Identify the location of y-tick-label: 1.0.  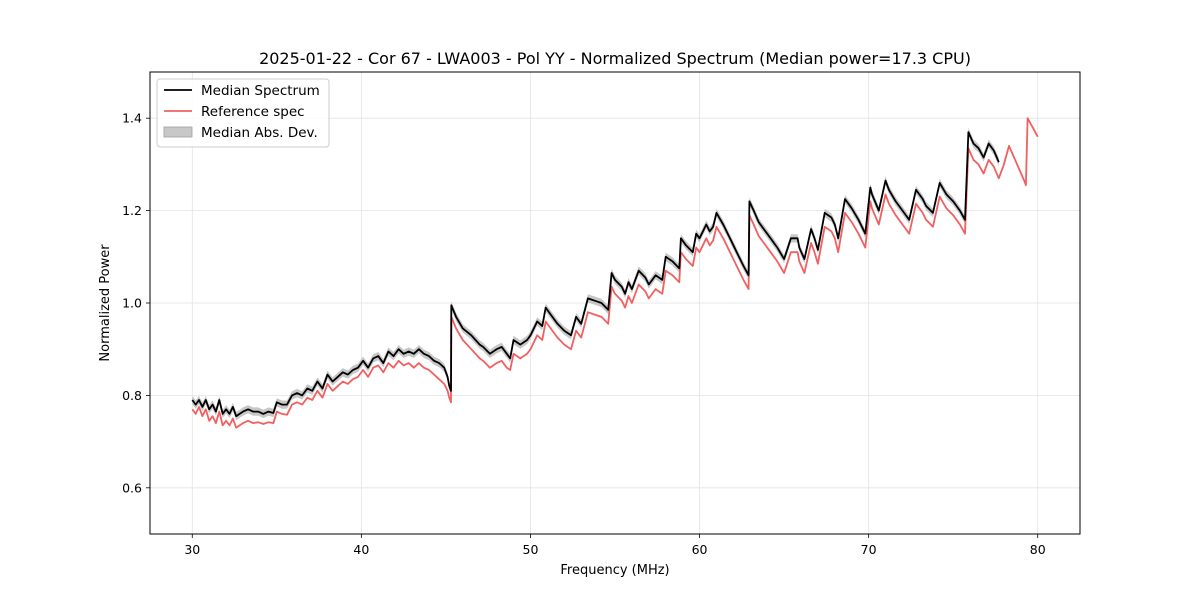
(132, 303).